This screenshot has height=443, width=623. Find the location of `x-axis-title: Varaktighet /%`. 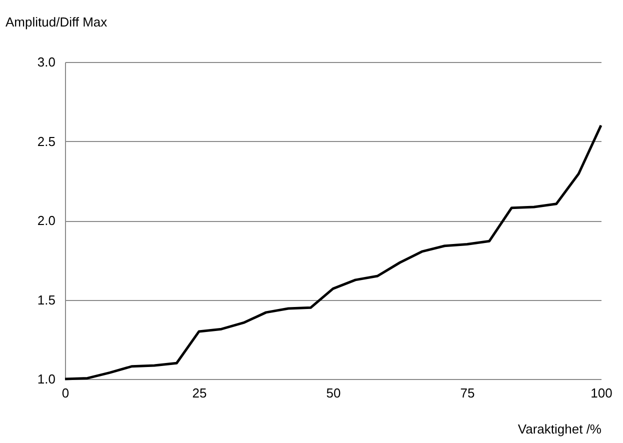

x-axis-title: Varaktighet /% is located at coordinates (560, 429).